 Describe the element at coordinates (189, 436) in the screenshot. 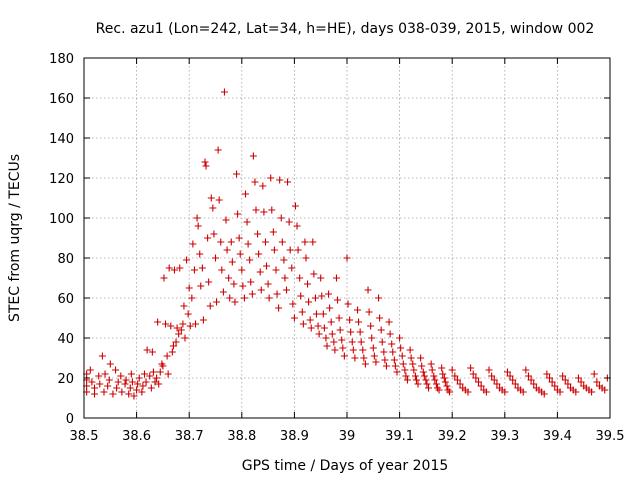

I see `x-tick-label: 38.7` at that location.